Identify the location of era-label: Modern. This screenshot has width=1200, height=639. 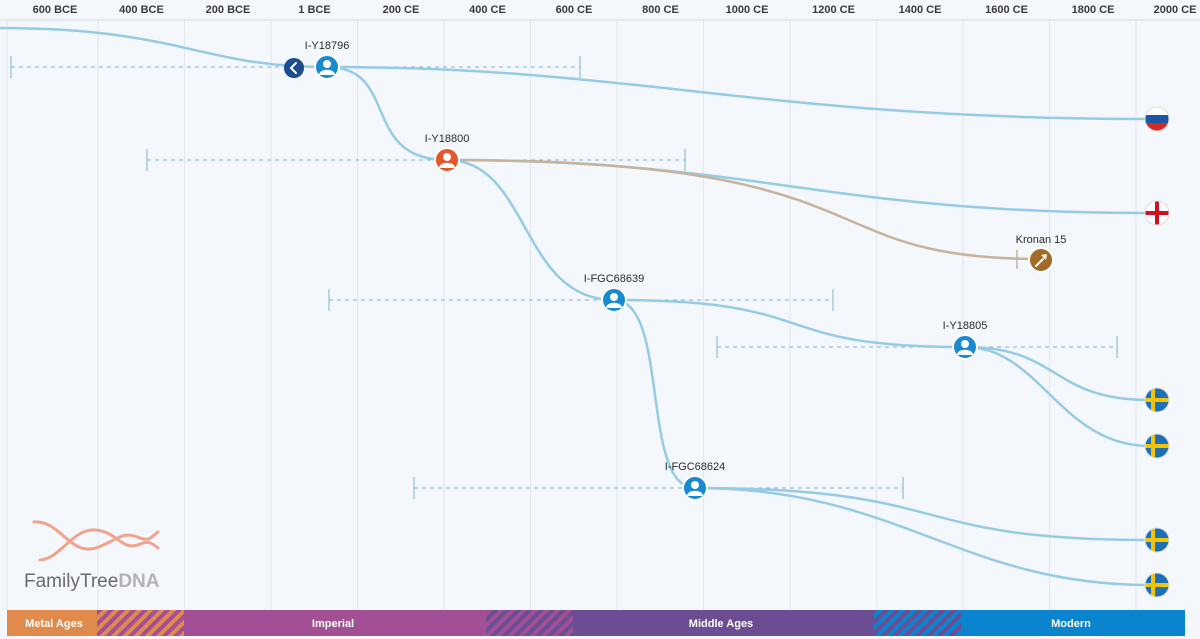
(1071, 624).